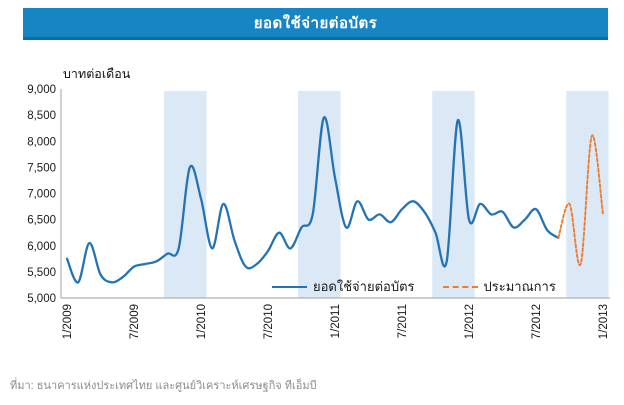 This screenshot has height=405, width=624. Describe the element at coordinates (97, 74) in the screenshot. I see `y-axis-unit-label: บาทต่อเดือน` at that location.